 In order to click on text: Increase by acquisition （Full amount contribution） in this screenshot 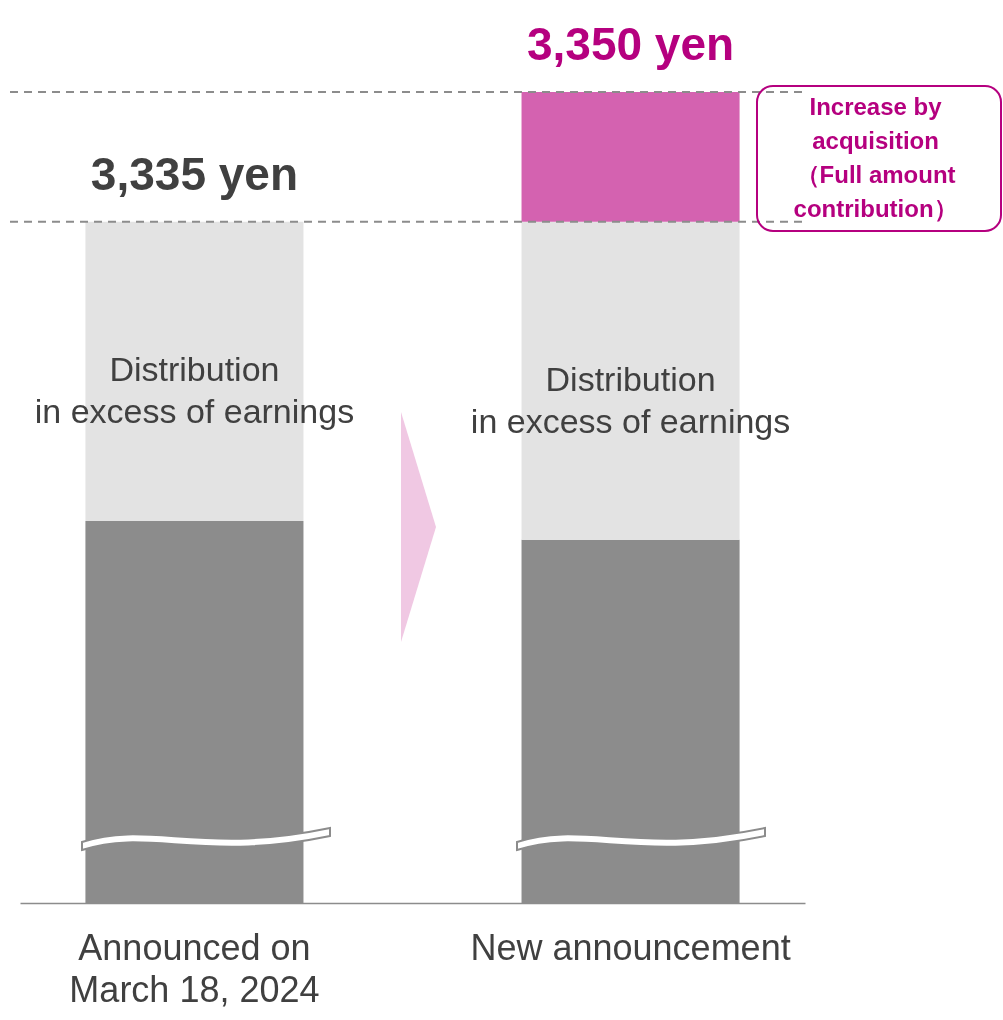, I will do `click(875, 157)`.